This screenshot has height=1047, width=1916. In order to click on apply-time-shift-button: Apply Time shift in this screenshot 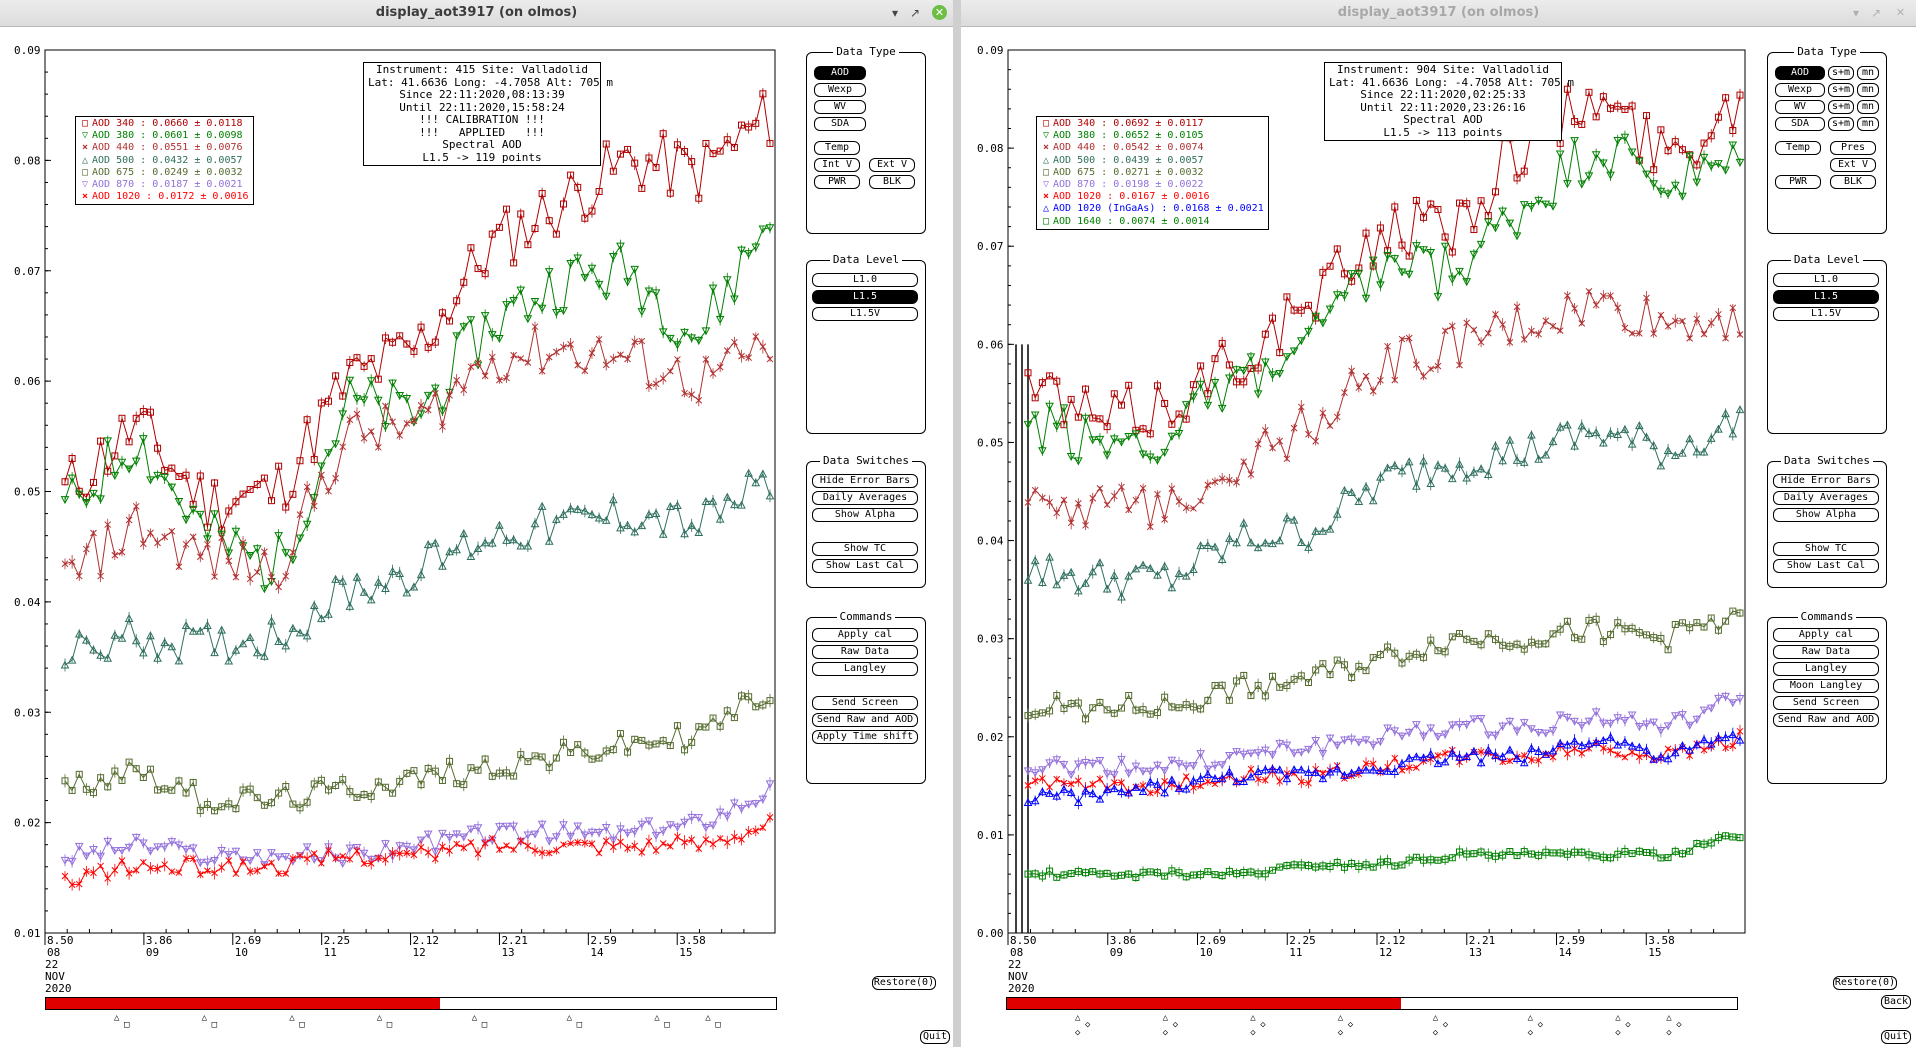, I will do `click(865, 737)`.